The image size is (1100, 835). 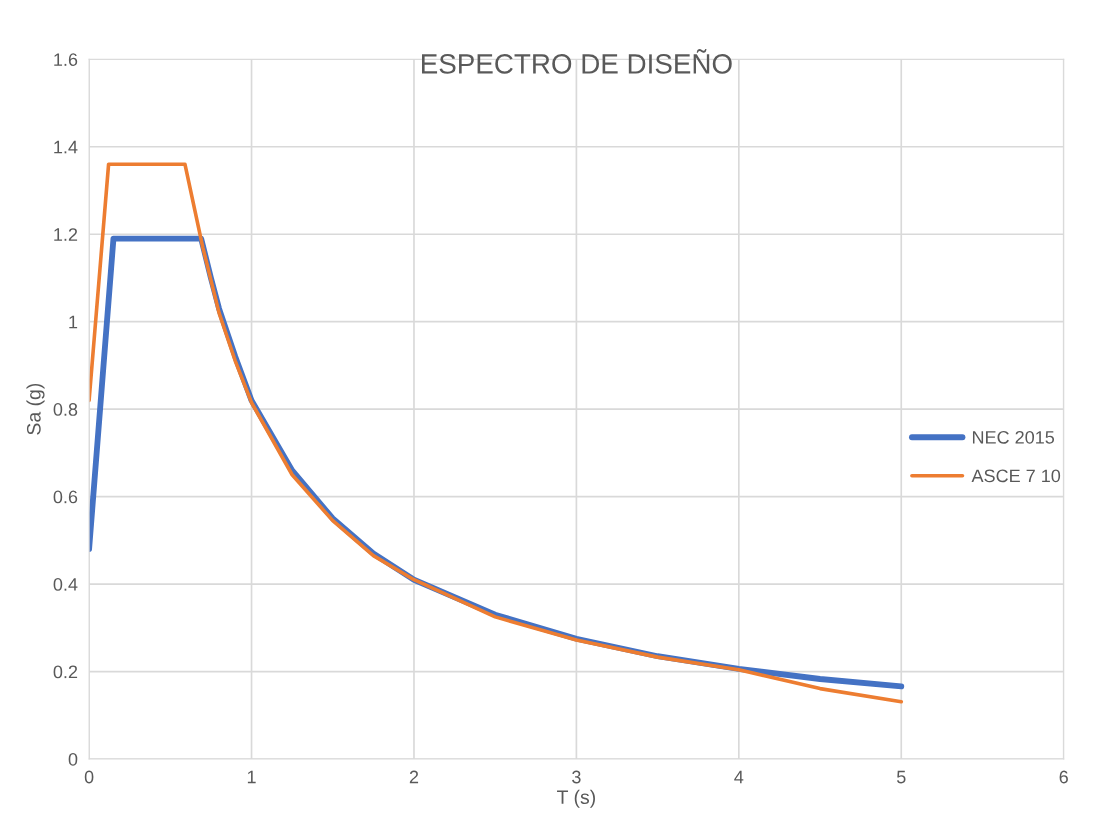 I want to click on y-tick-label: 1, so click(x=73, y=322).